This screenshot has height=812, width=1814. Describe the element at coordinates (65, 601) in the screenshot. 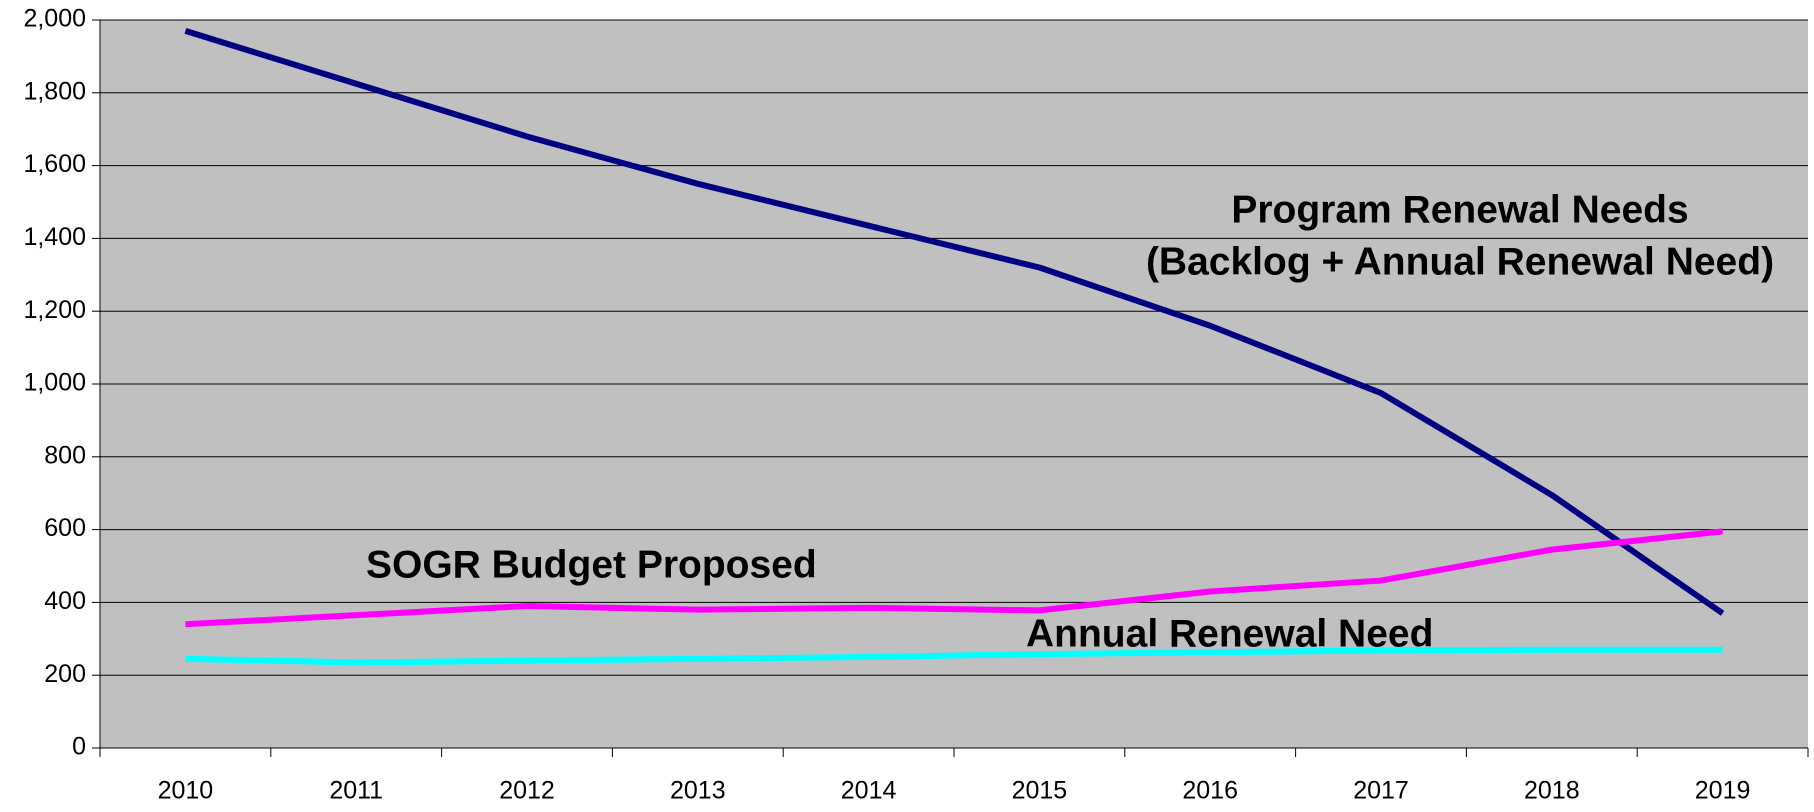

I see `y-tick-label: 400` at that location.